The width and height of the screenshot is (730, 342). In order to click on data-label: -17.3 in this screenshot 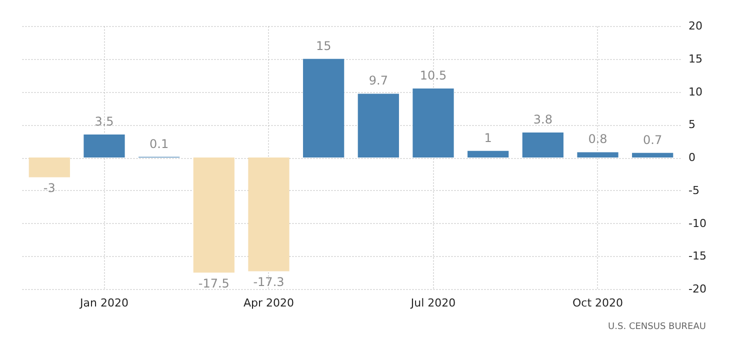, I will do `click(268, 282)`.